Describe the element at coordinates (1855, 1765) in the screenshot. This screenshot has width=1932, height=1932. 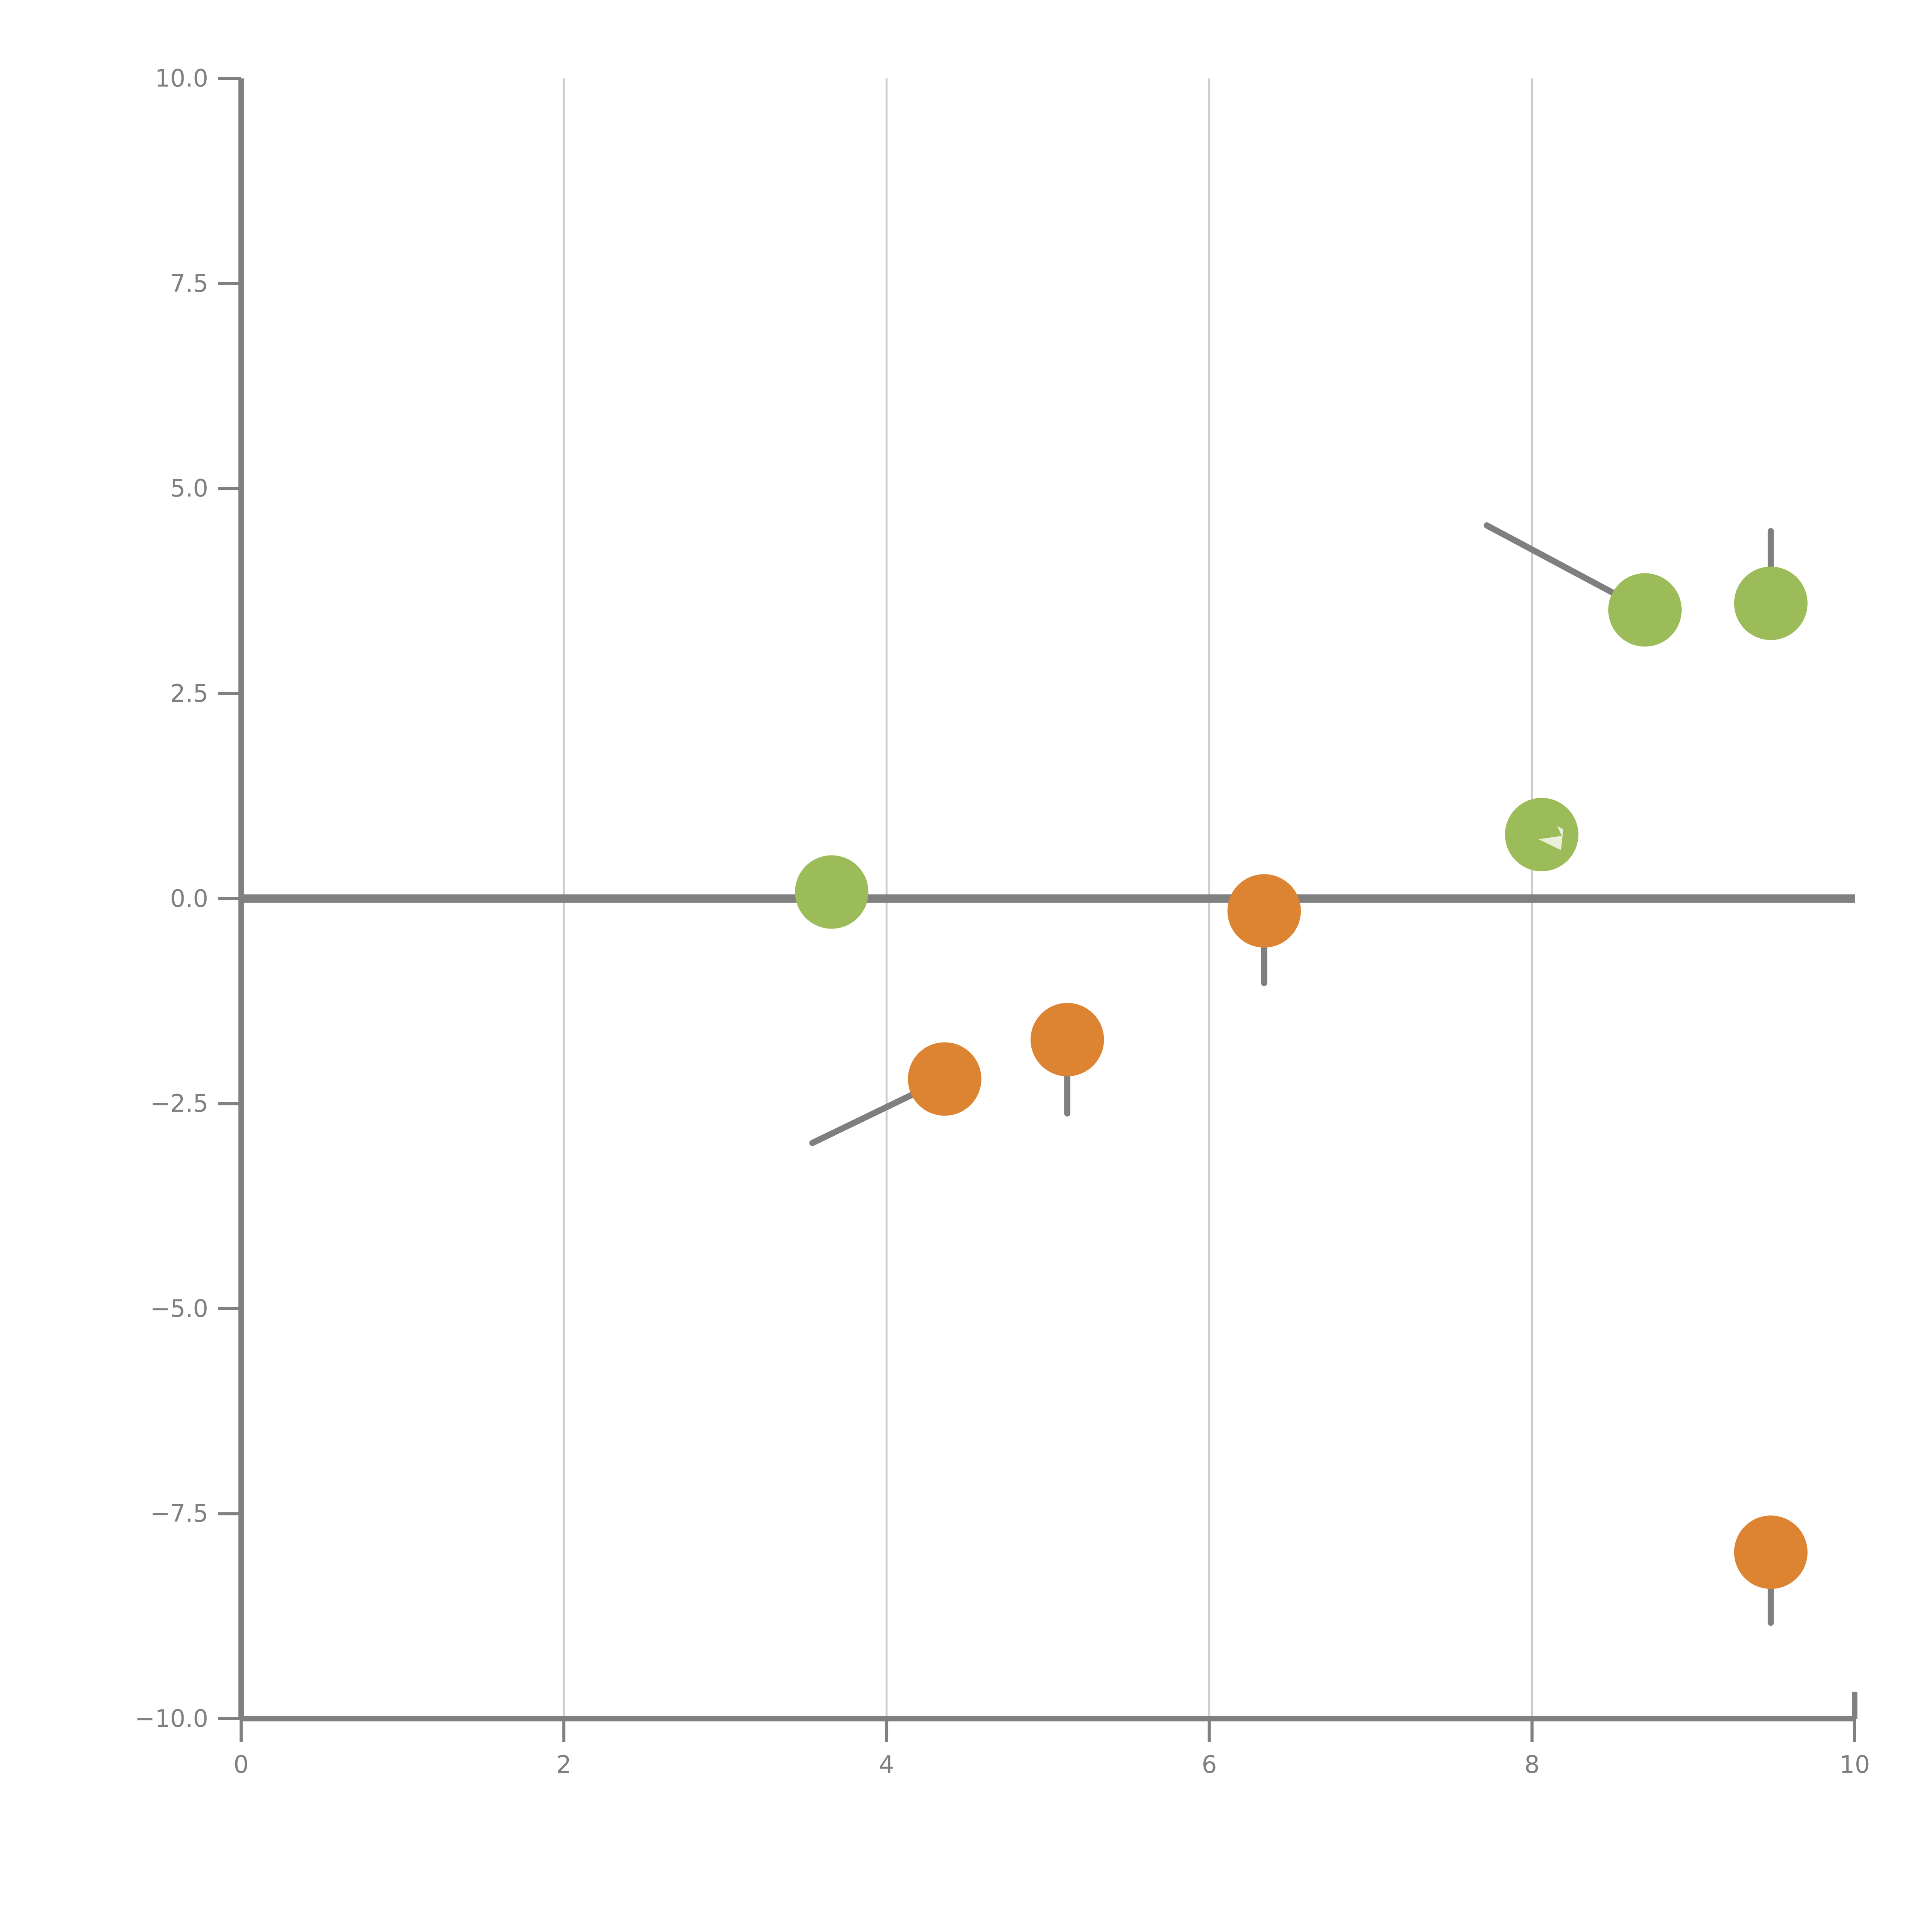
I see `xtick-label: 10` at that location.